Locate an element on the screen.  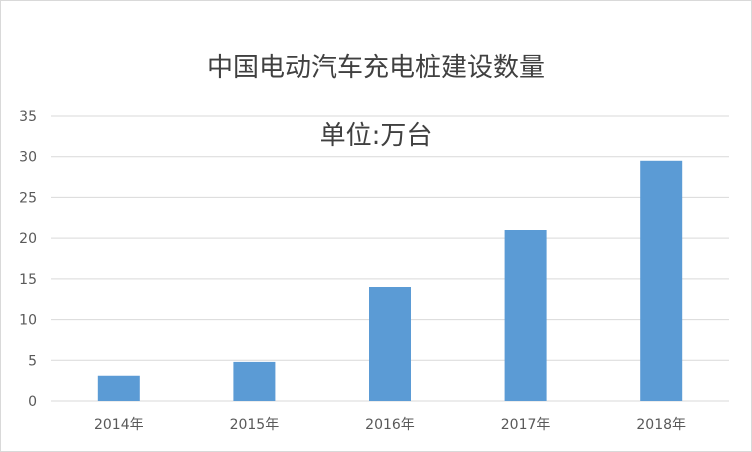
y-tick-label: 10 is located at coordinates (28, 321).